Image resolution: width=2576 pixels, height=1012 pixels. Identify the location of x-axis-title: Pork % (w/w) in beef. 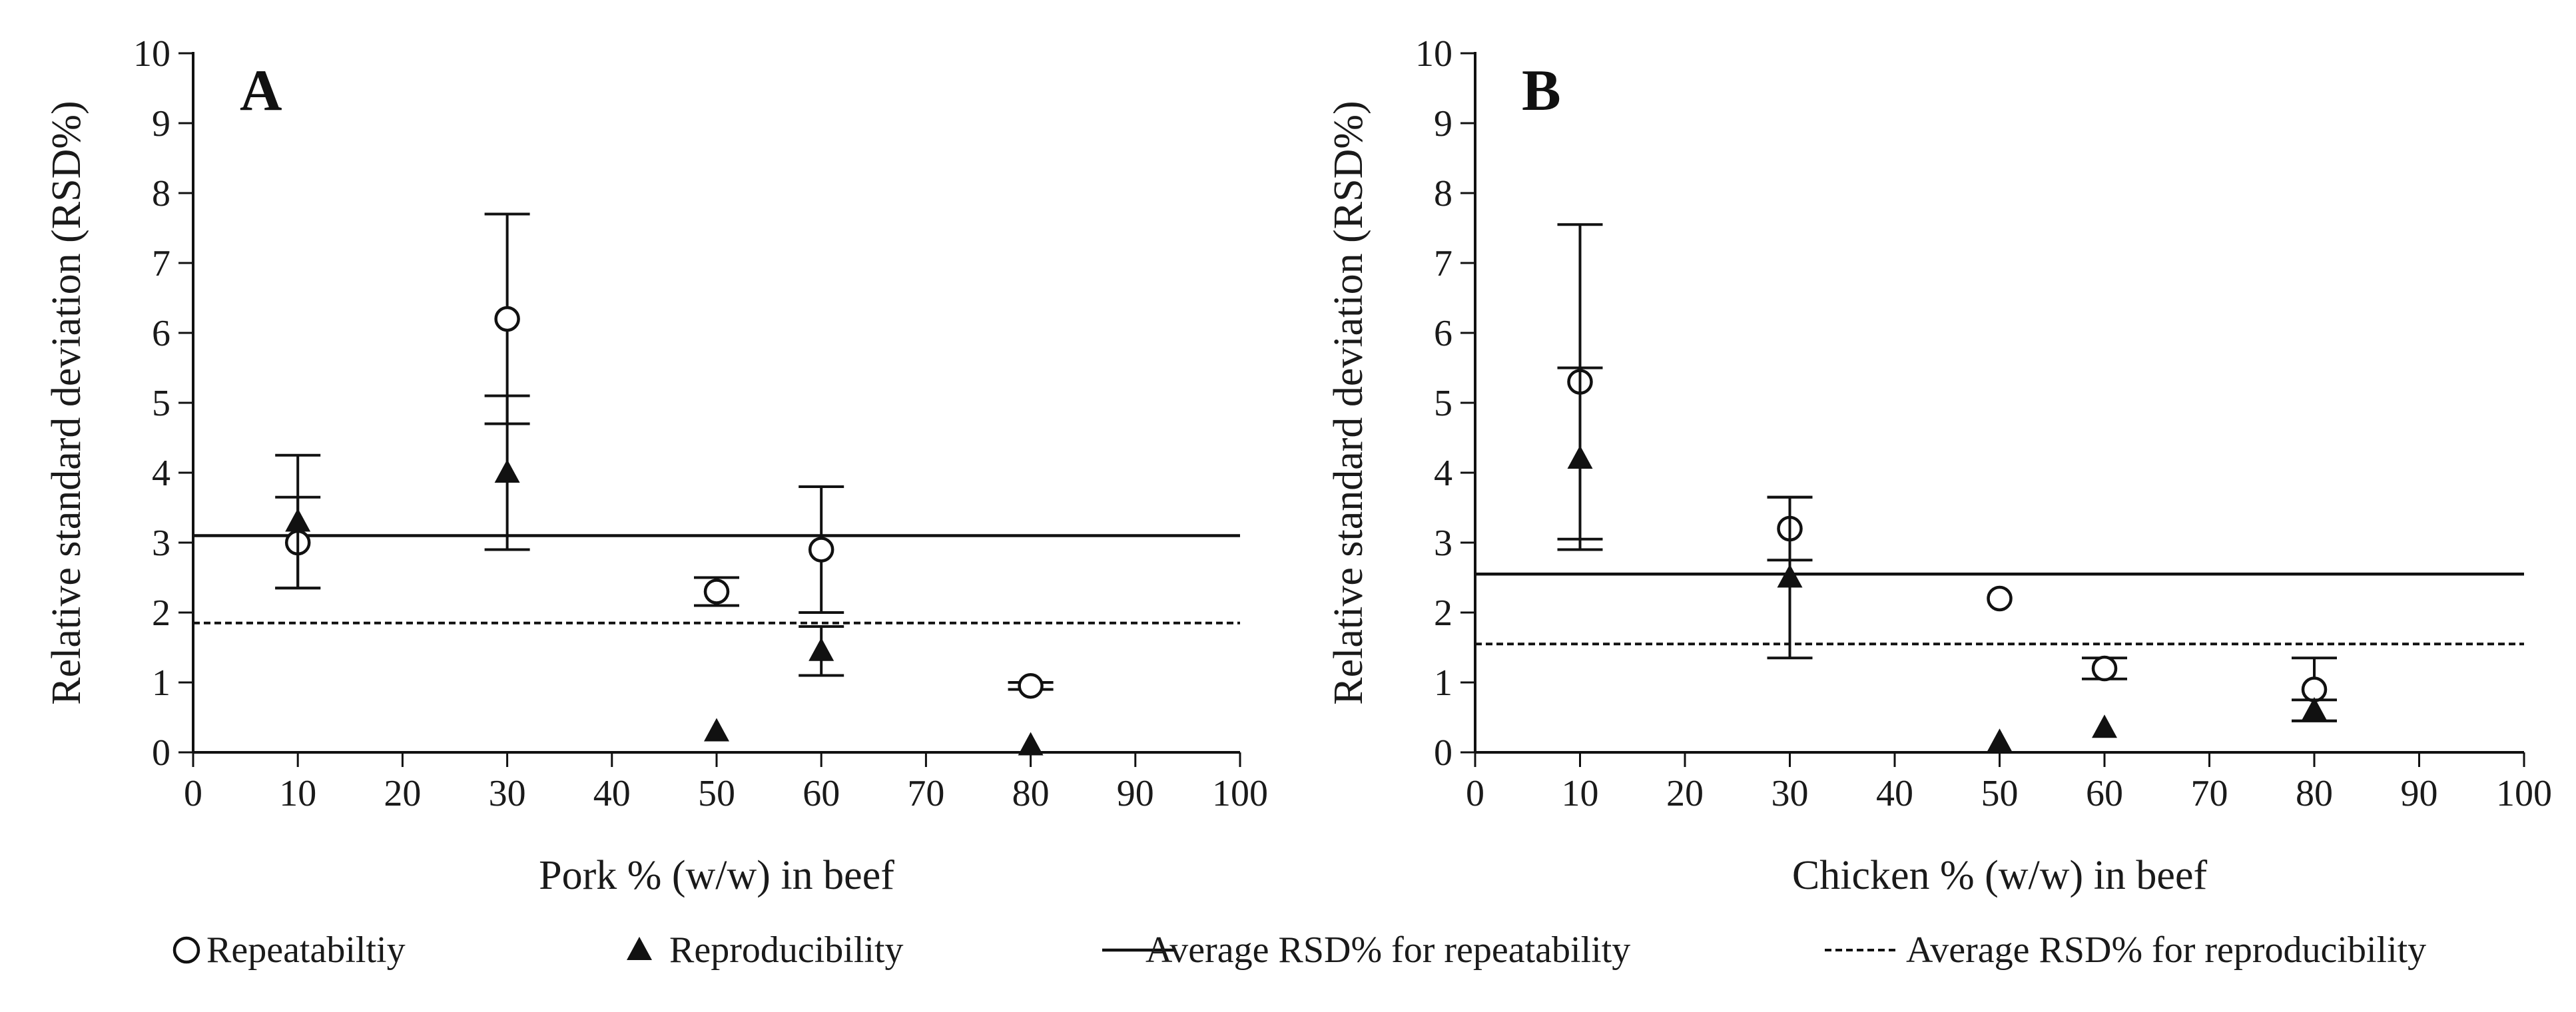
(716, 875).